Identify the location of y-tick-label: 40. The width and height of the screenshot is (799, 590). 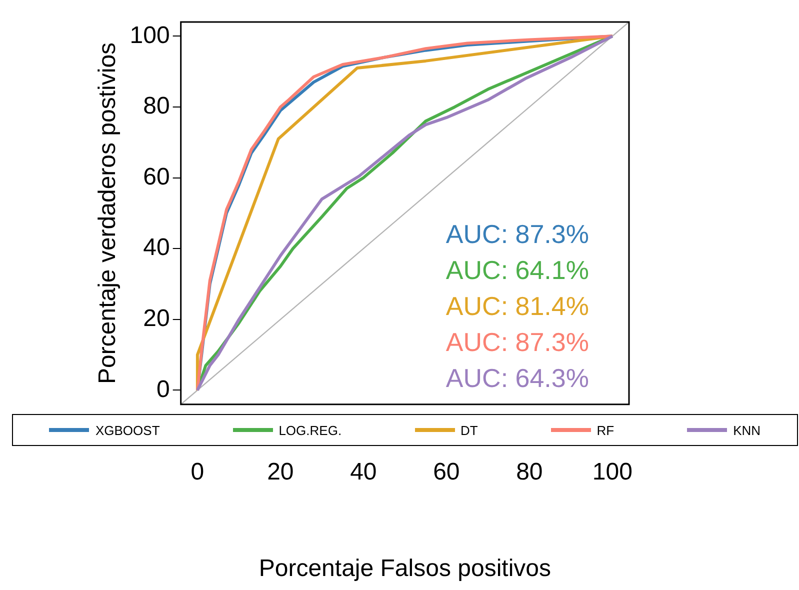
(156, 248).